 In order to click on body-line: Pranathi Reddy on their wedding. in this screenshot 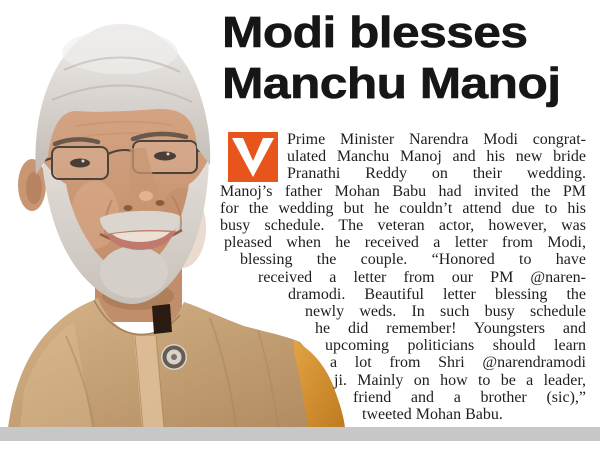, I will do `click(436, 174)`.